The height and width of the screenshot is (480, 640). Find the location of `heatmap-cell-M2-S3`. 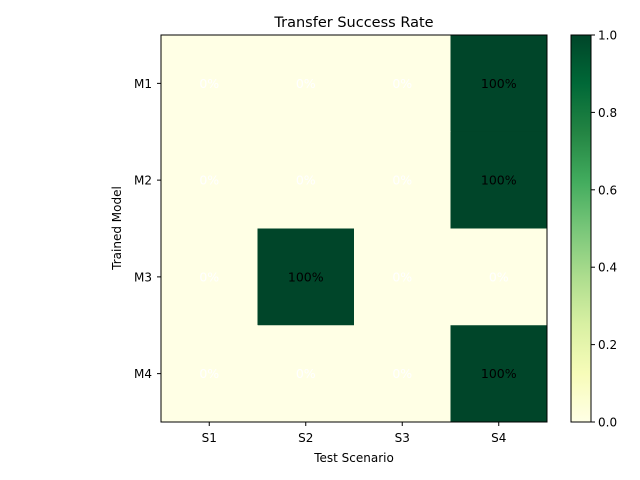

heatmap-cell-M2-S3 is located at coordinates (402, 180).